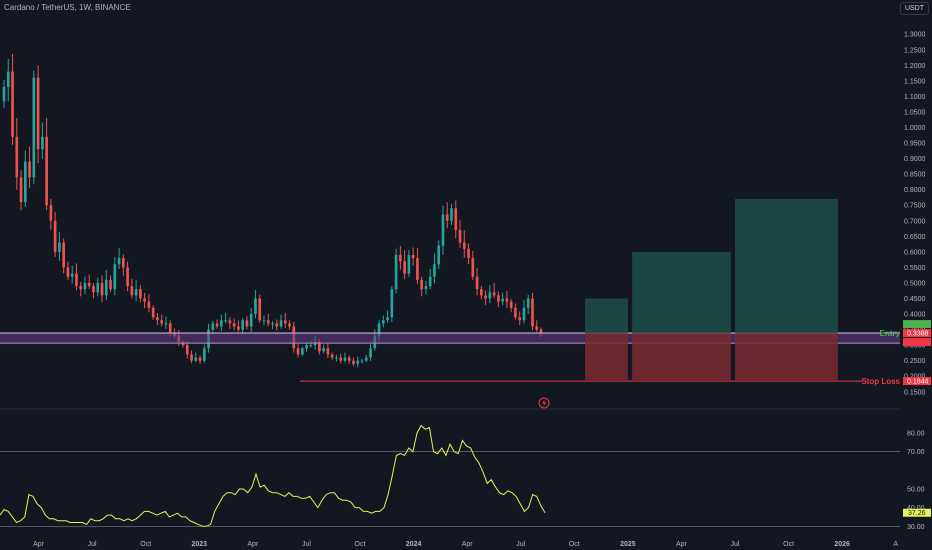  Describe the element at coordinates (916, 452) in the screenshot. I see `rsi-tick-label: 70.00` at that location.